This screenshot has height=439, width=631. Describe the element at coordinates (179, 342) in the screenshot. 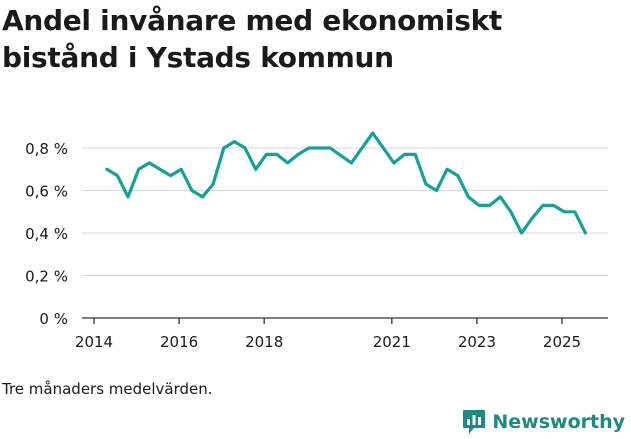

I see `x-tick-label: 2016` at that location.